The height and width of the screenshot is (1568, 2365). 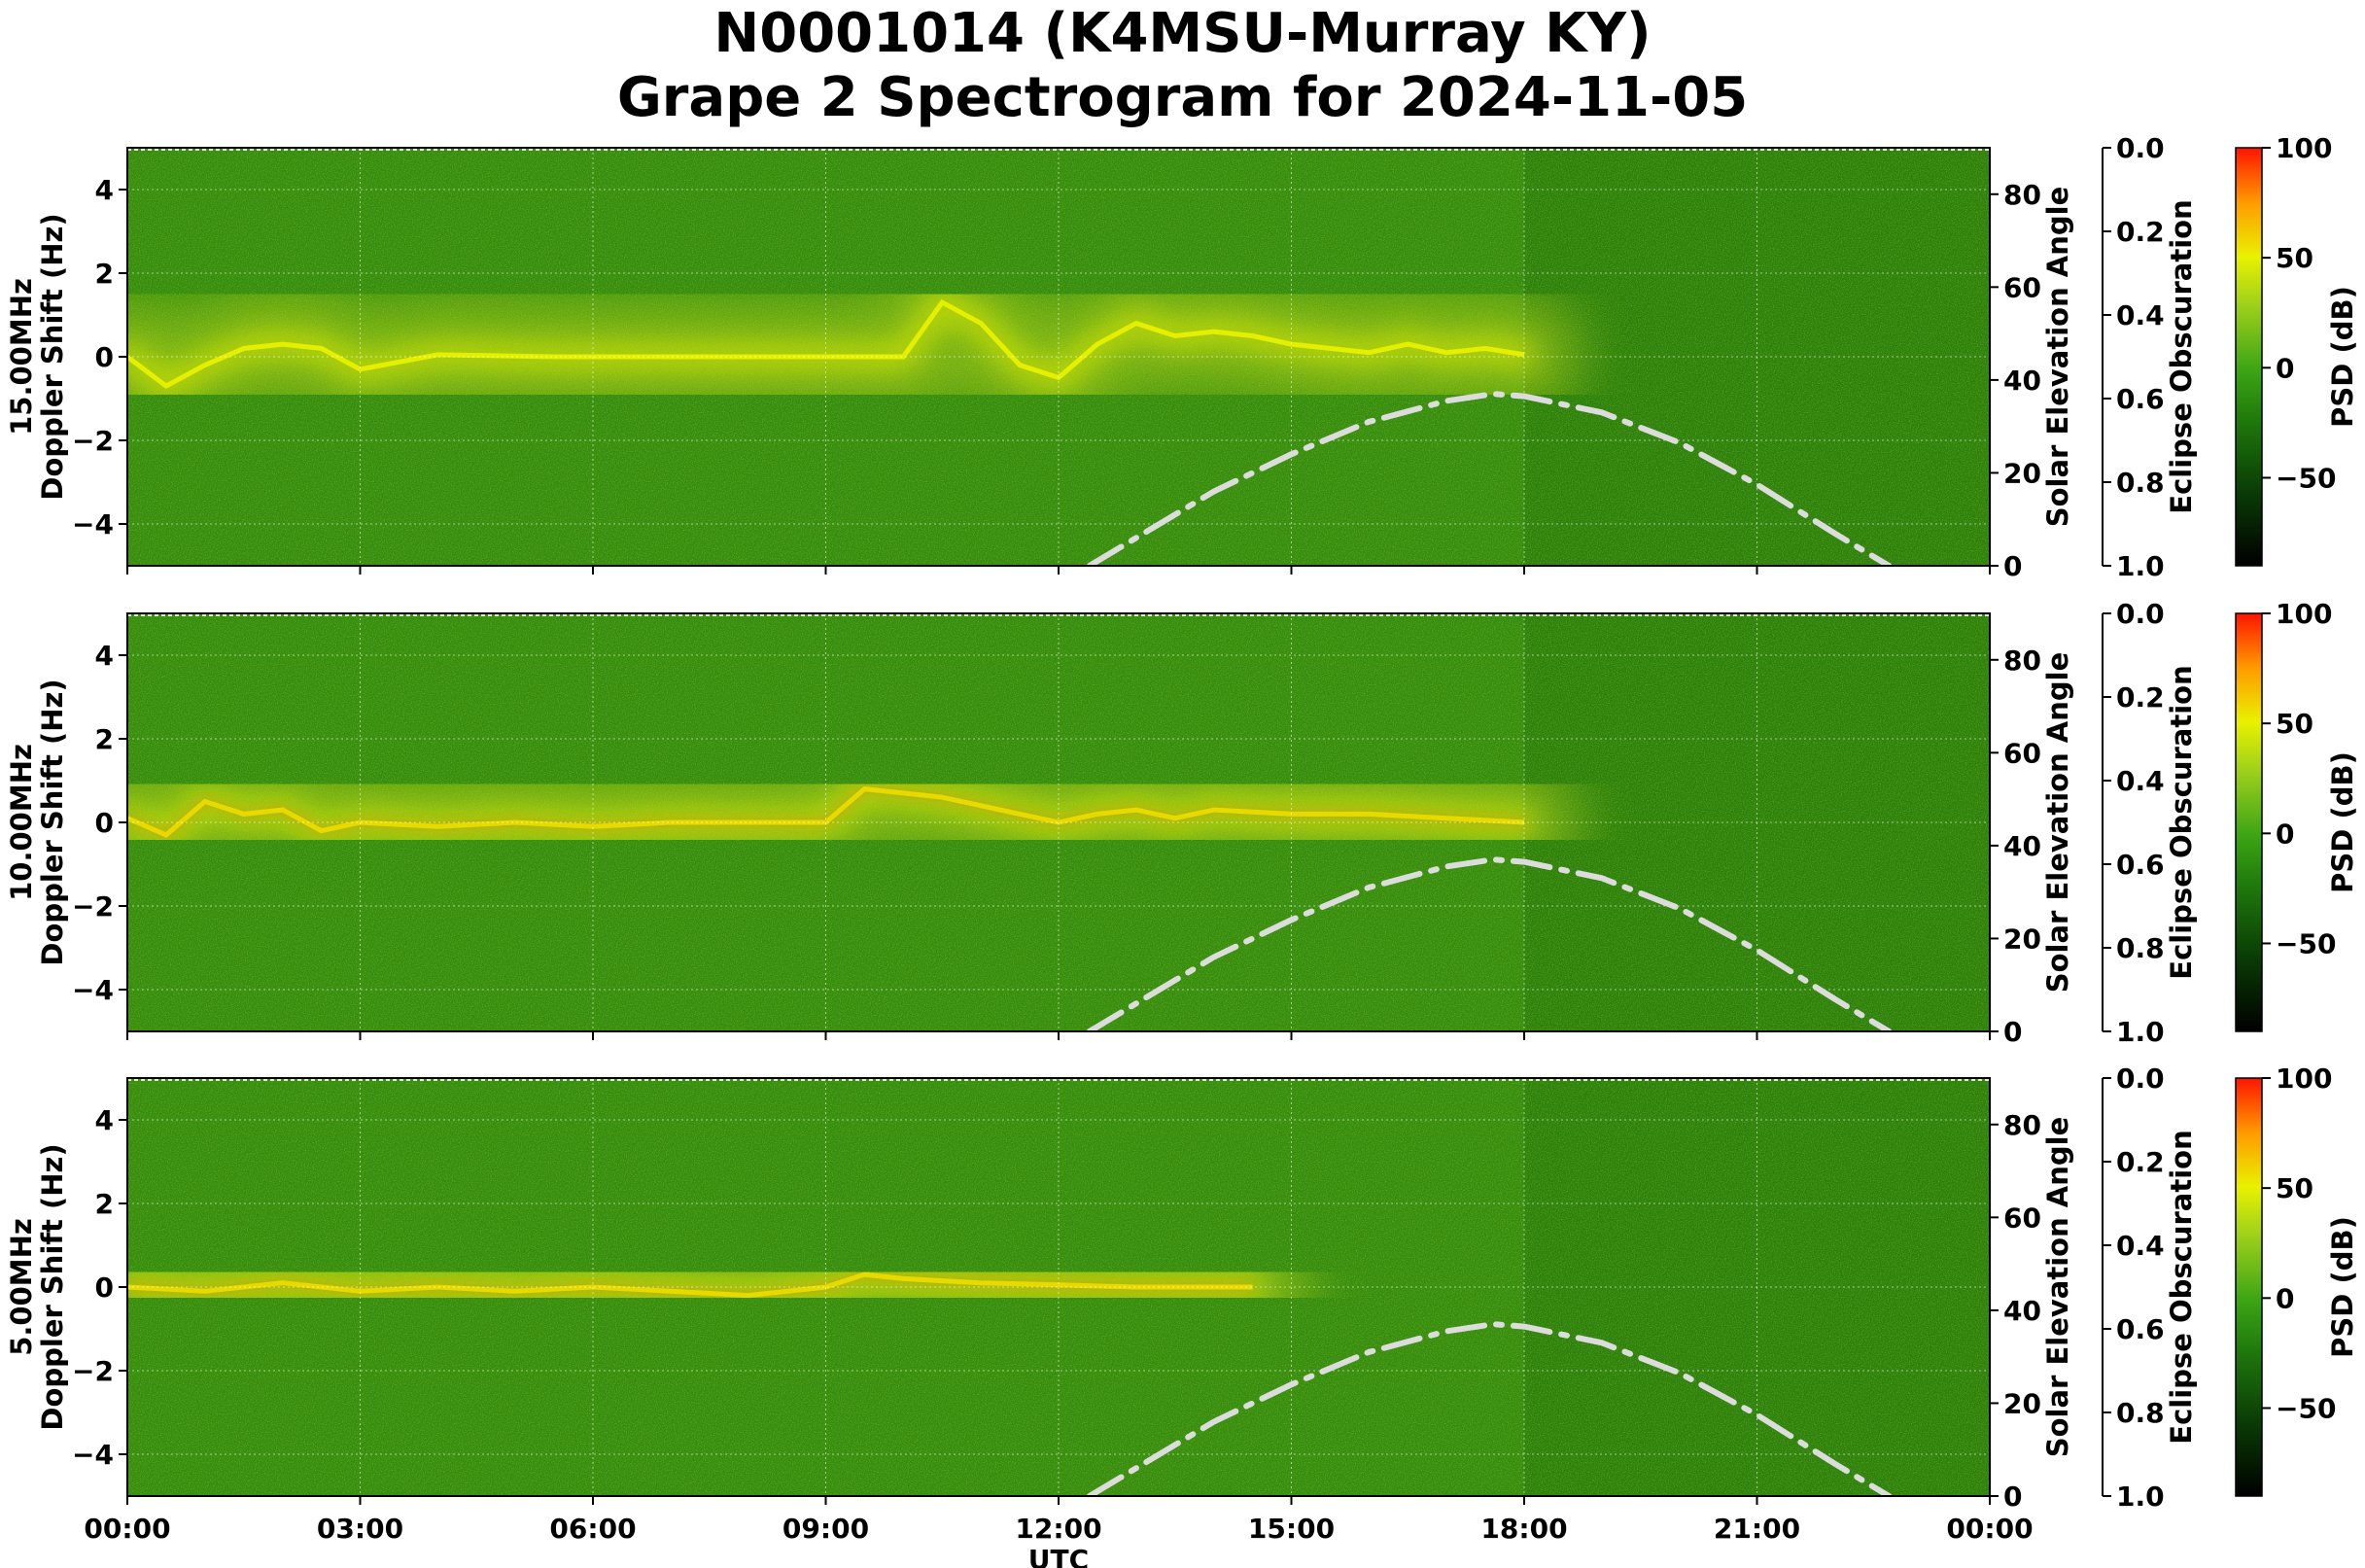 I want to click on y-axis-label: 5.00MHzDoppler Shift (Hz), so click(x=37, y=1286).